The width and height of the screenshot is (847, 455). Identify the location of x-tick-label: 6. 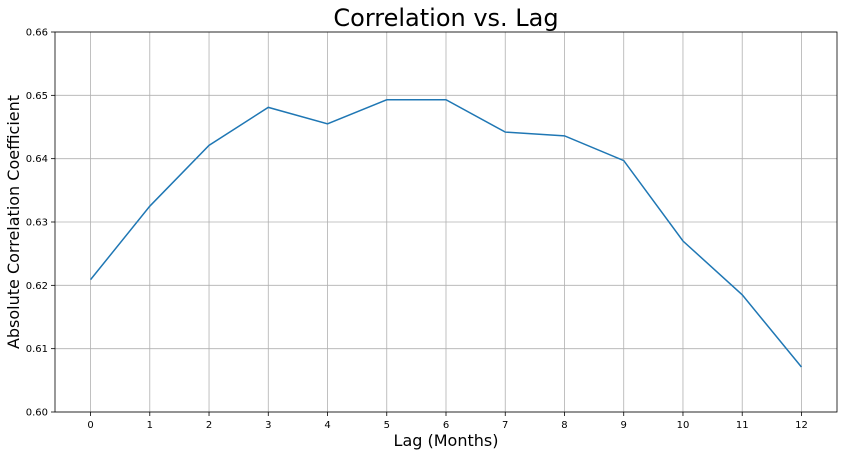
(446, 425).